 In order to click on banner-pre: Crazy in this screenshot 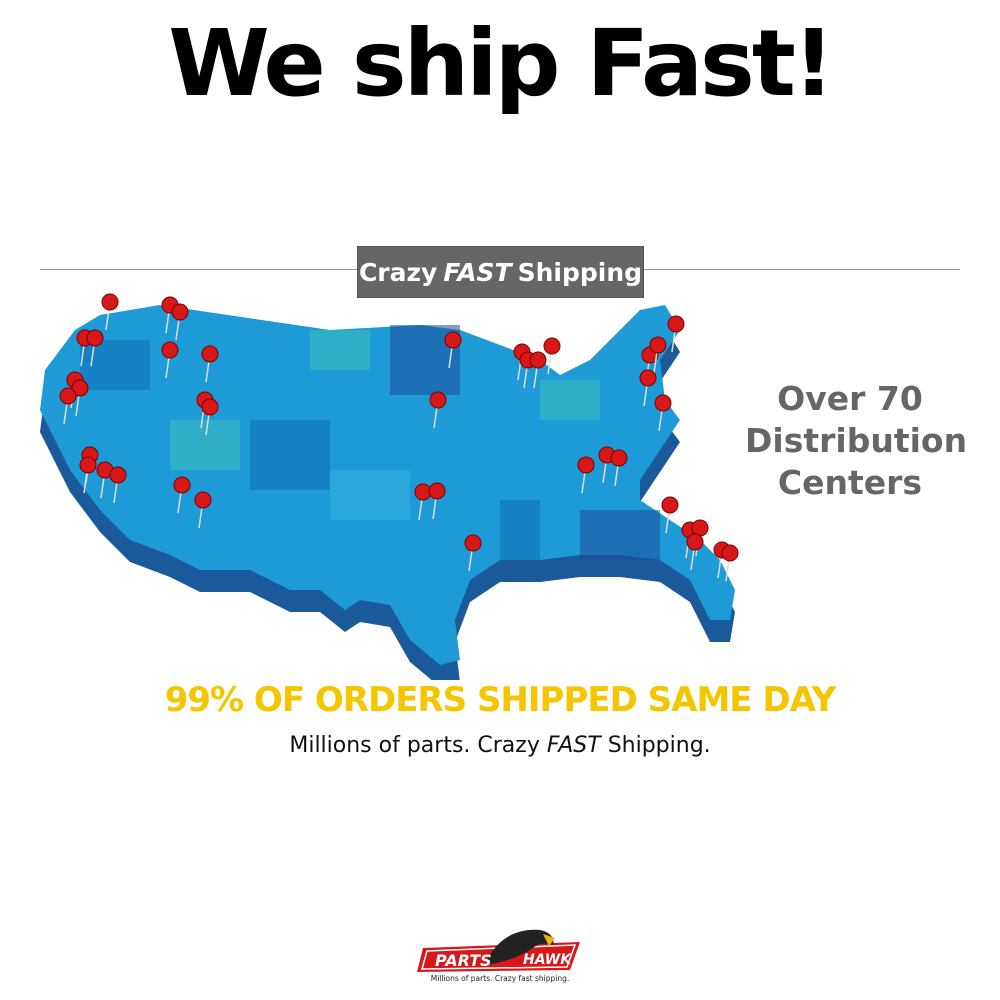, I will do `click(398, 272)`.